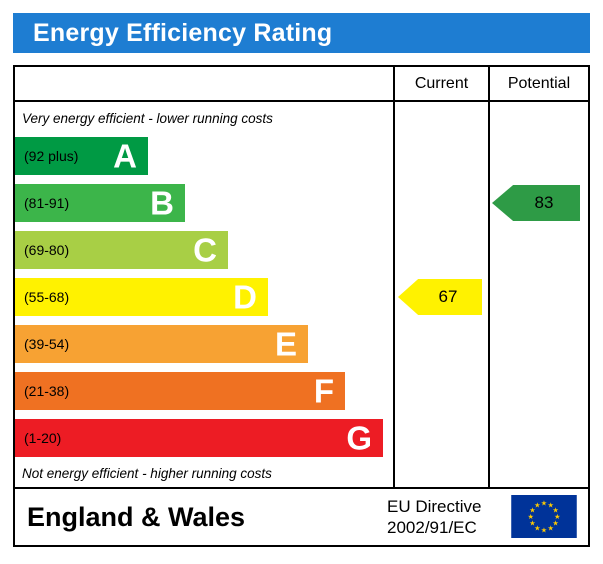 The height and width of the screenshot is (564, 603). What do you see at coordinates (301, 101) in the screenshot?
I see `header-divider` at bounding box center [301, 101].